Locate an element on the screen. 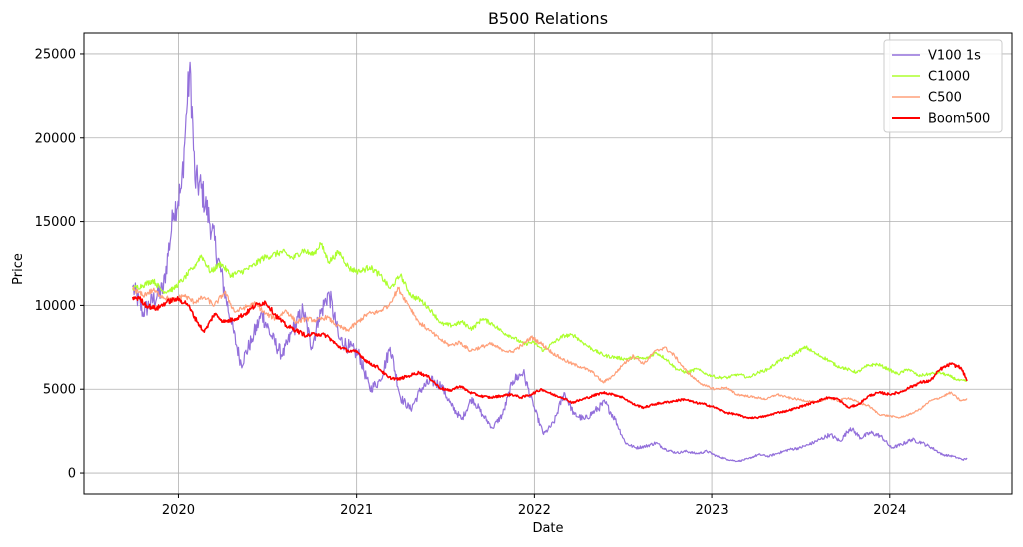 This screenshot has width=1023, height=547. y-tick-label: 0 is located at coordinates (72, 474).